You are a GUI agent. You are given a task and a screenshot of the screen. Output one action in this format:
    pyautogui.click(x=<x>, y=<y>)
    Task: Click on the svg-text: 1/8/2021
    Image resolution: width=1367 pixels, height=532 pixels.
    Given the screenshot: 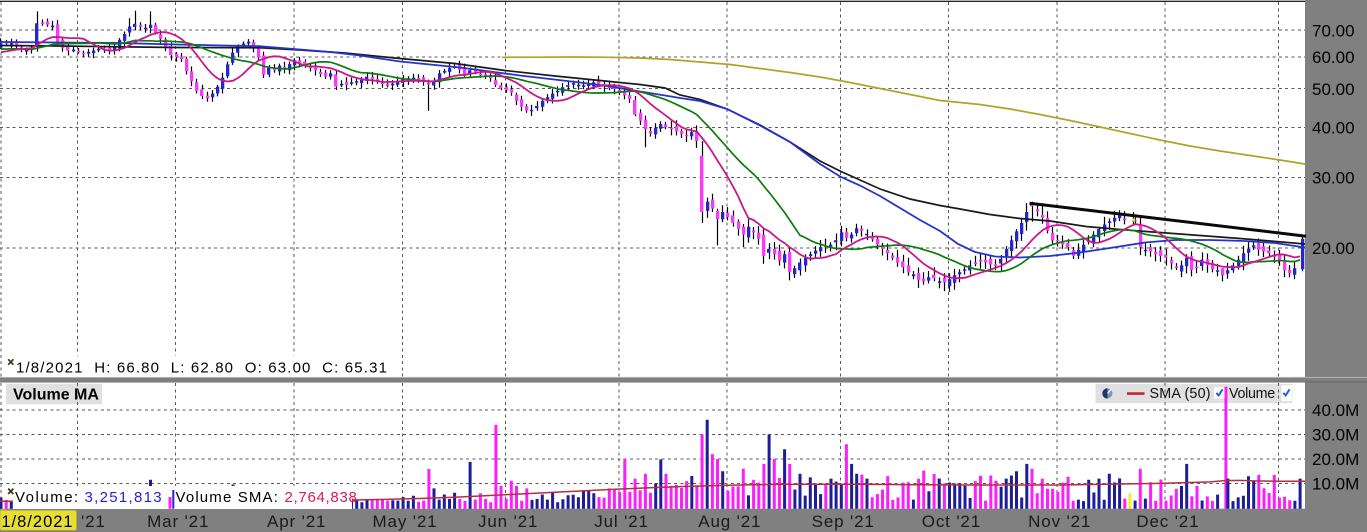 What is the action you would take?
    pyautogui.click(x=37, y=522)
    